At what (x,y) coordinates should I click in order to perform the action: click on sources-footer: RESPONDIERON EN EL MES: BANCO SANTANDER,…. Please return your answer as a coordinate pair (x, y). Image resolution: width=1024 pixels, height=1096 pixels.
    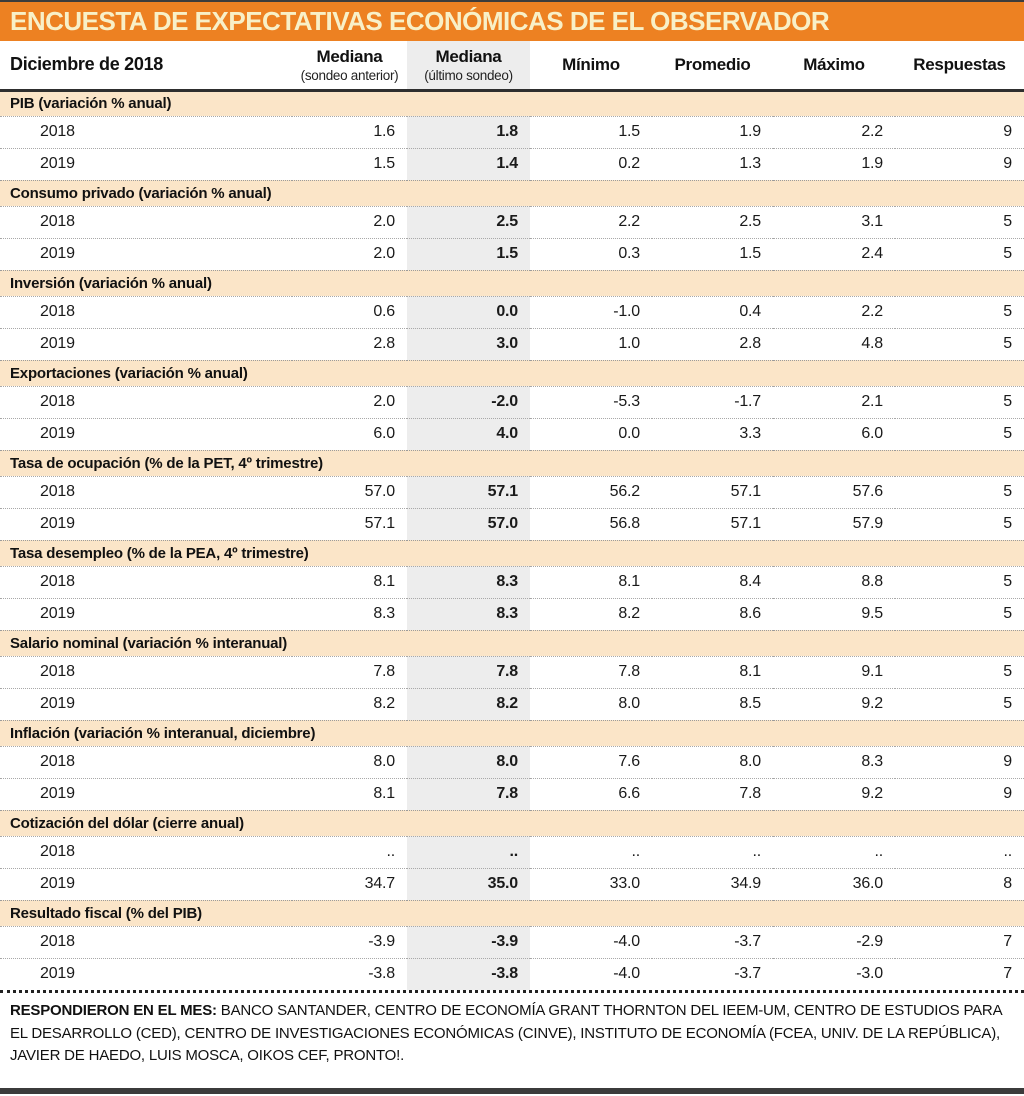
    Looking at the image, I should click on (512, 1029).